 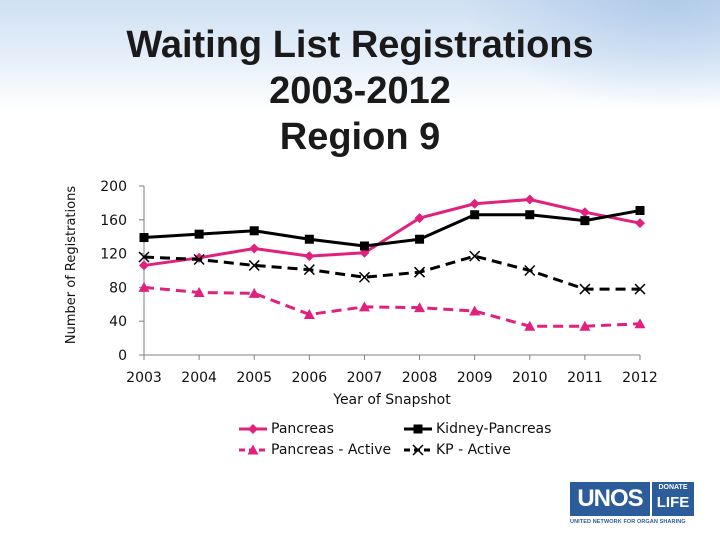 What do you see at coordinates (360, 45) in the screenshot?
I see `title-line-1: Waiting List Registrations` at bounding box center [360, 45].